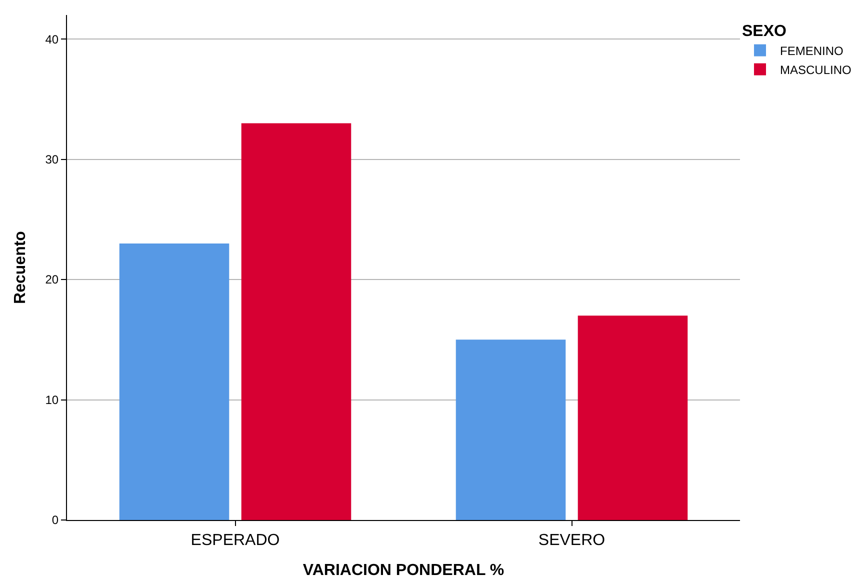  I want to click on y-axis-title: Recuento, so click(21, 267).